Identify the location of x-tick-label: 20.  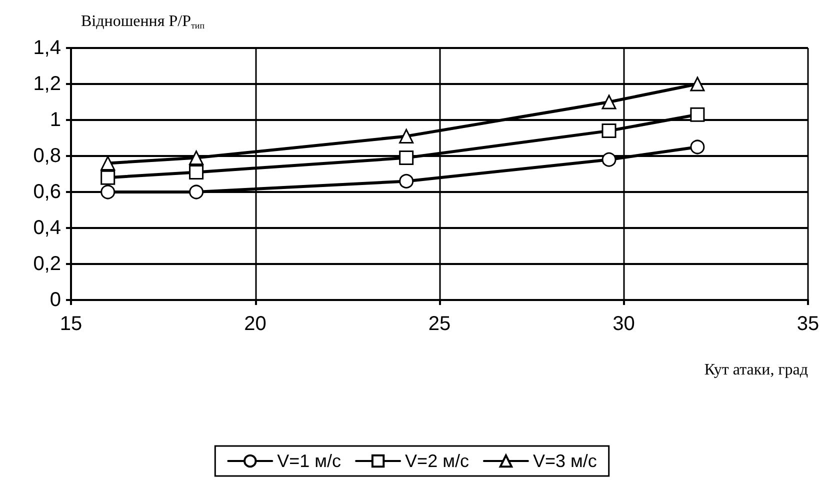
(255, 324).